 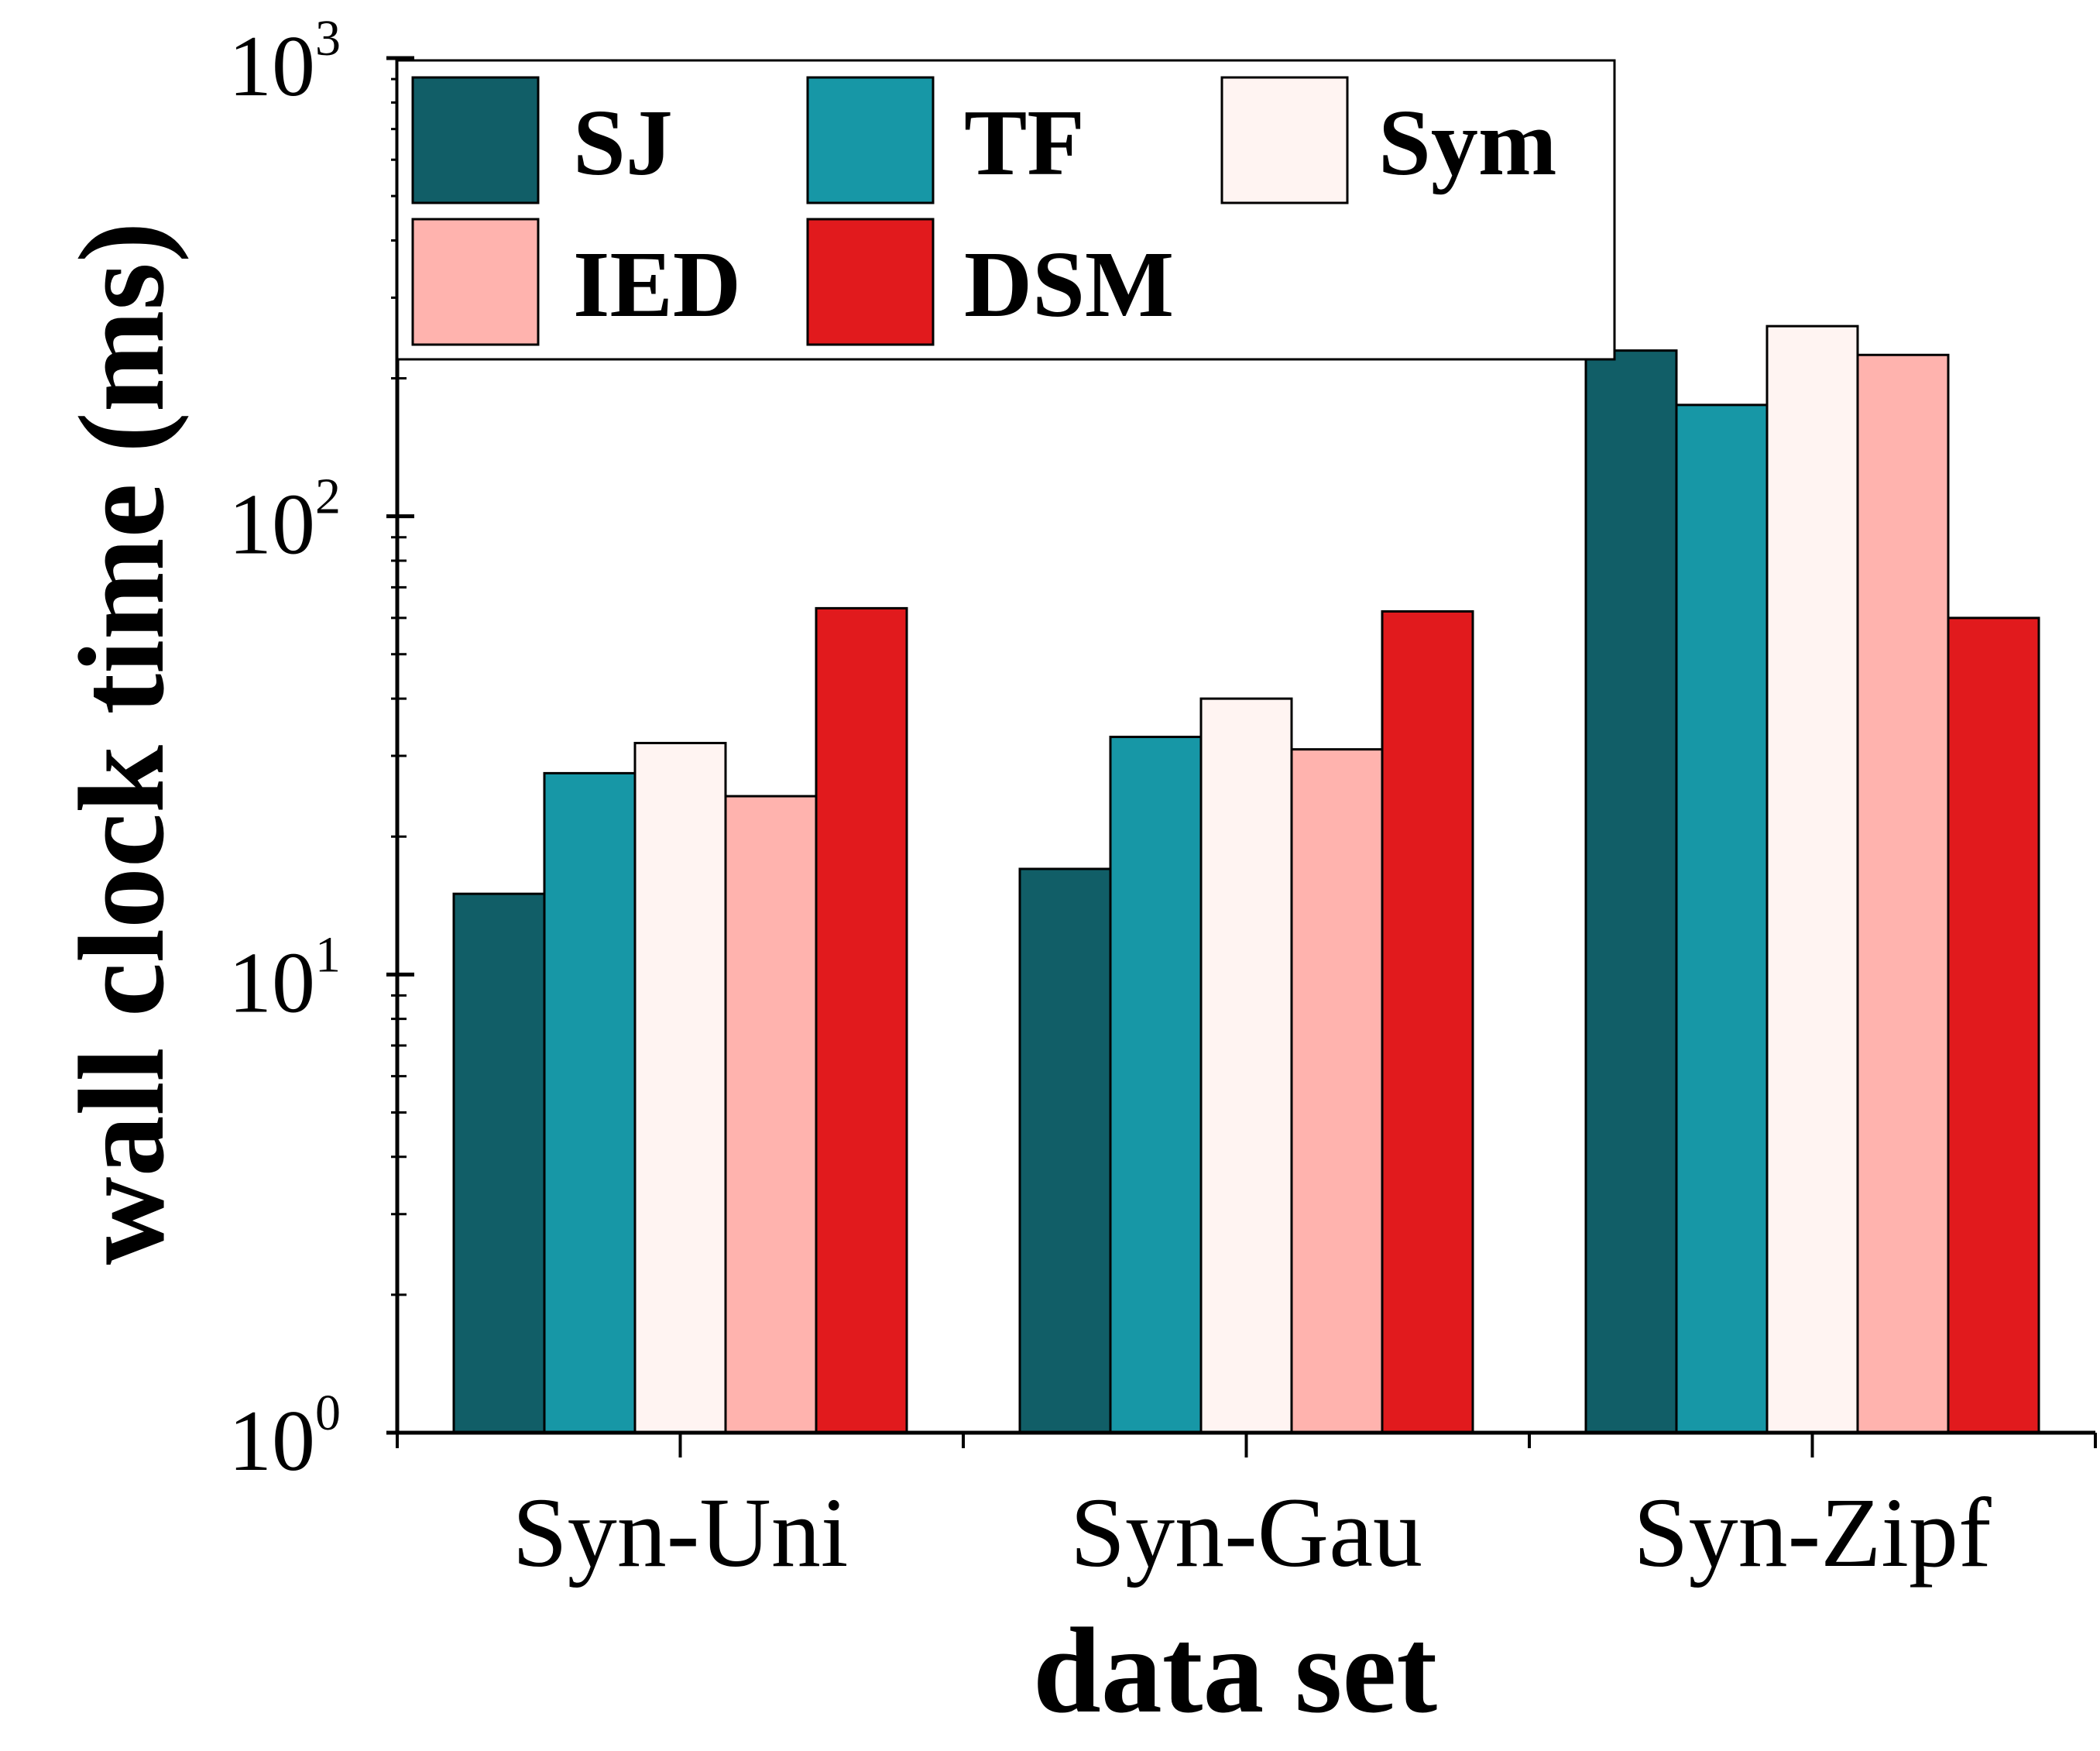 What do you see at coordinates (328, 1413) in the screenshot?
I see `y-tick-exponent: 0` at bounding box center [328, 1413].